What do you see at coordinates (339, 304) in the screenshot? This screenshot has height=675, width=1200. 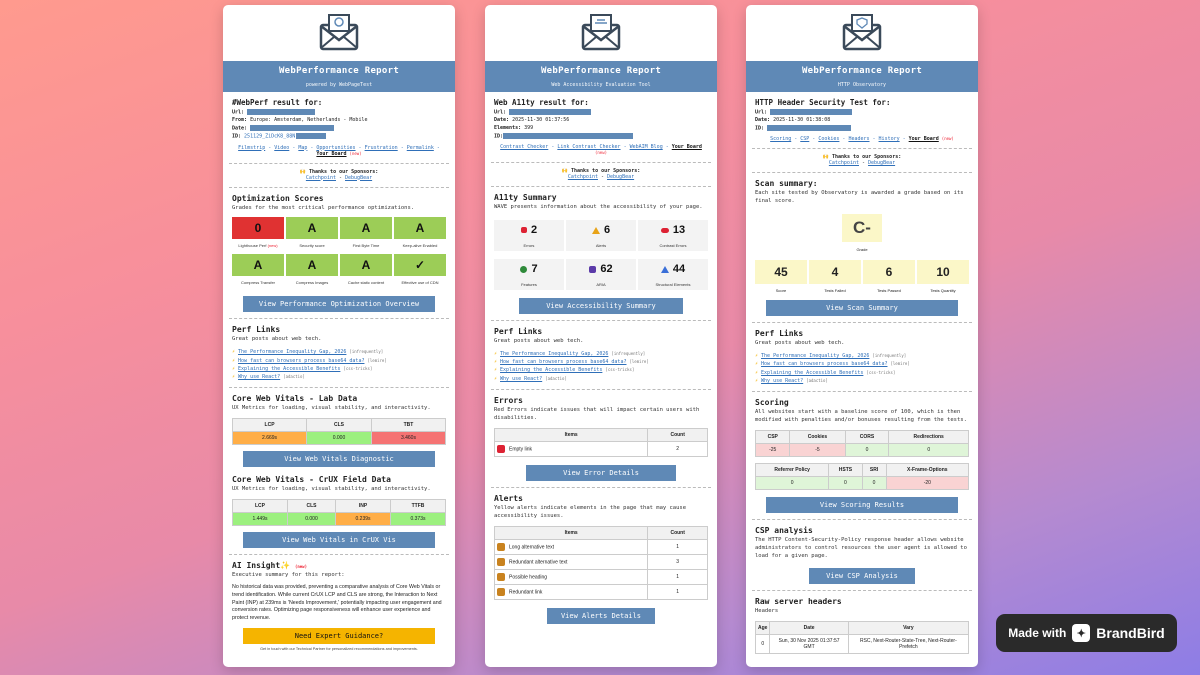 I see `view-optimization-button: View Performance Optimization Overview` at bounding box center [339, 304].